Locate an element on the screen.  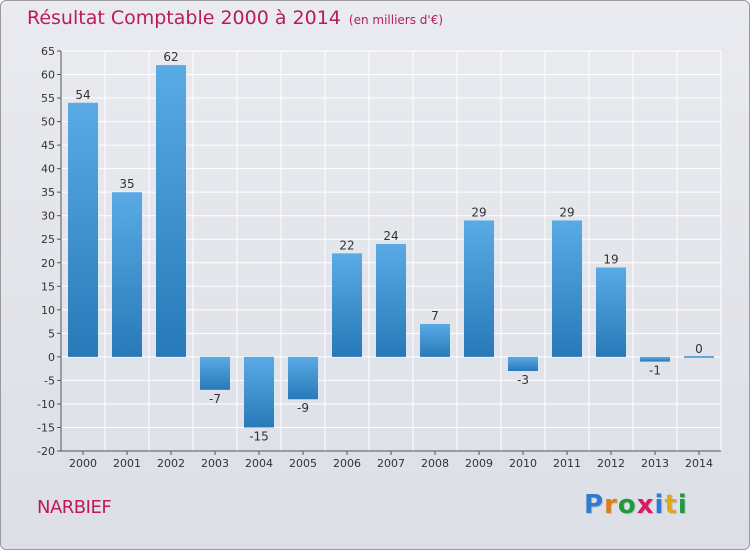
x-tick-label: 2003 is located at coordinates (215, 463).